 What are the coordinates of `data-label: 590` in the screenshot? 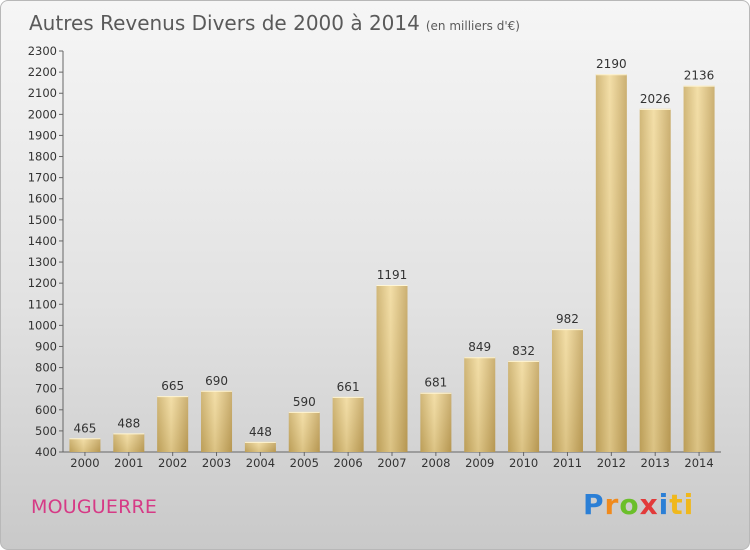 It's located at (304, 402).